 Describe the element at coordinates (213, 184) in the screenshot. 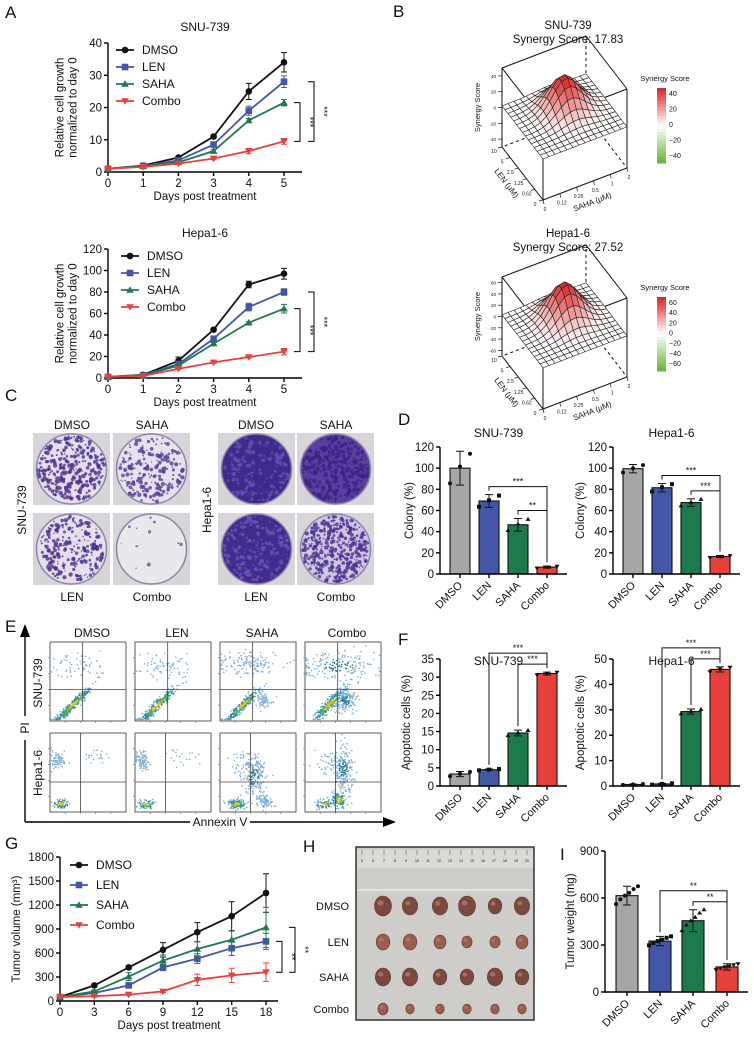

I see `x-tick-label: 3` at that location.